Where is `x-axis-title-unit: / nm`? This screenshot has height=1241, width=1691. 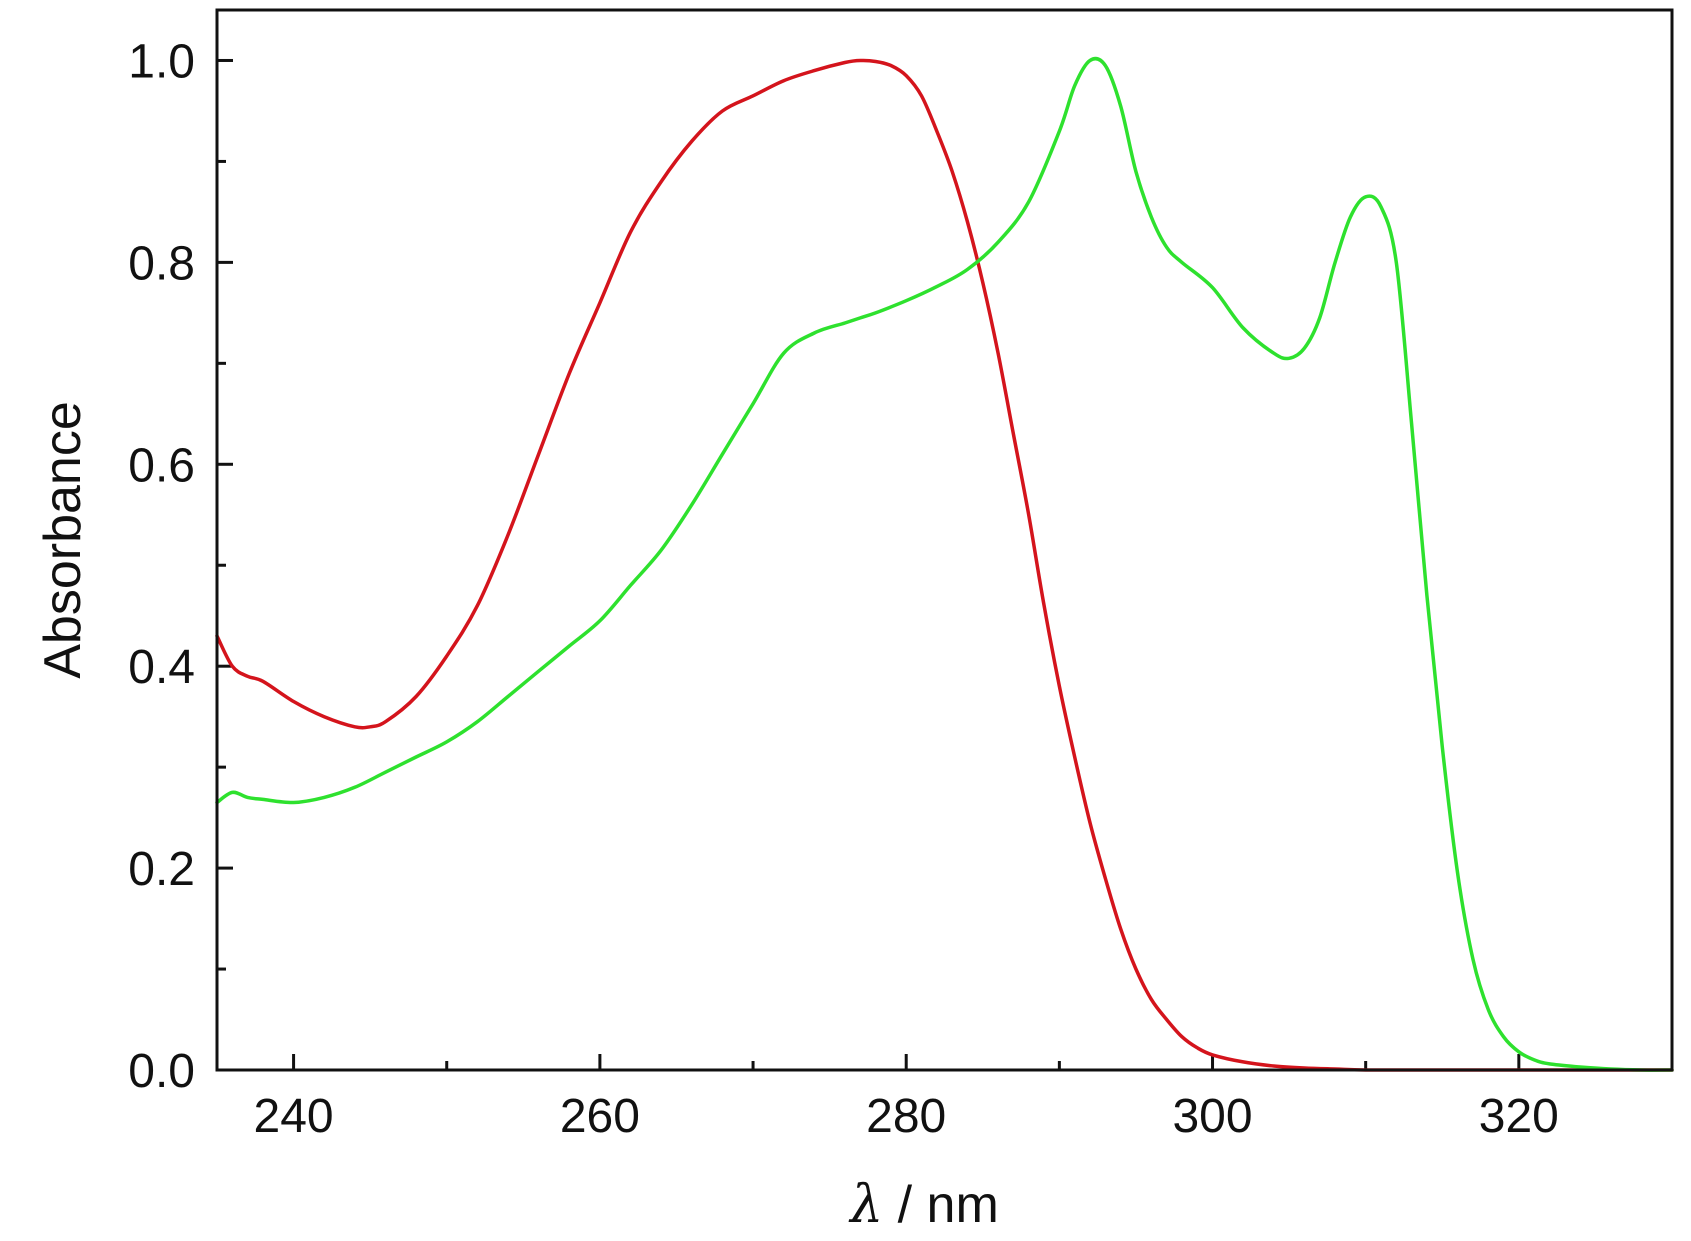 x-axis-title-unit: / nm is located at coordinates (941, 1205).